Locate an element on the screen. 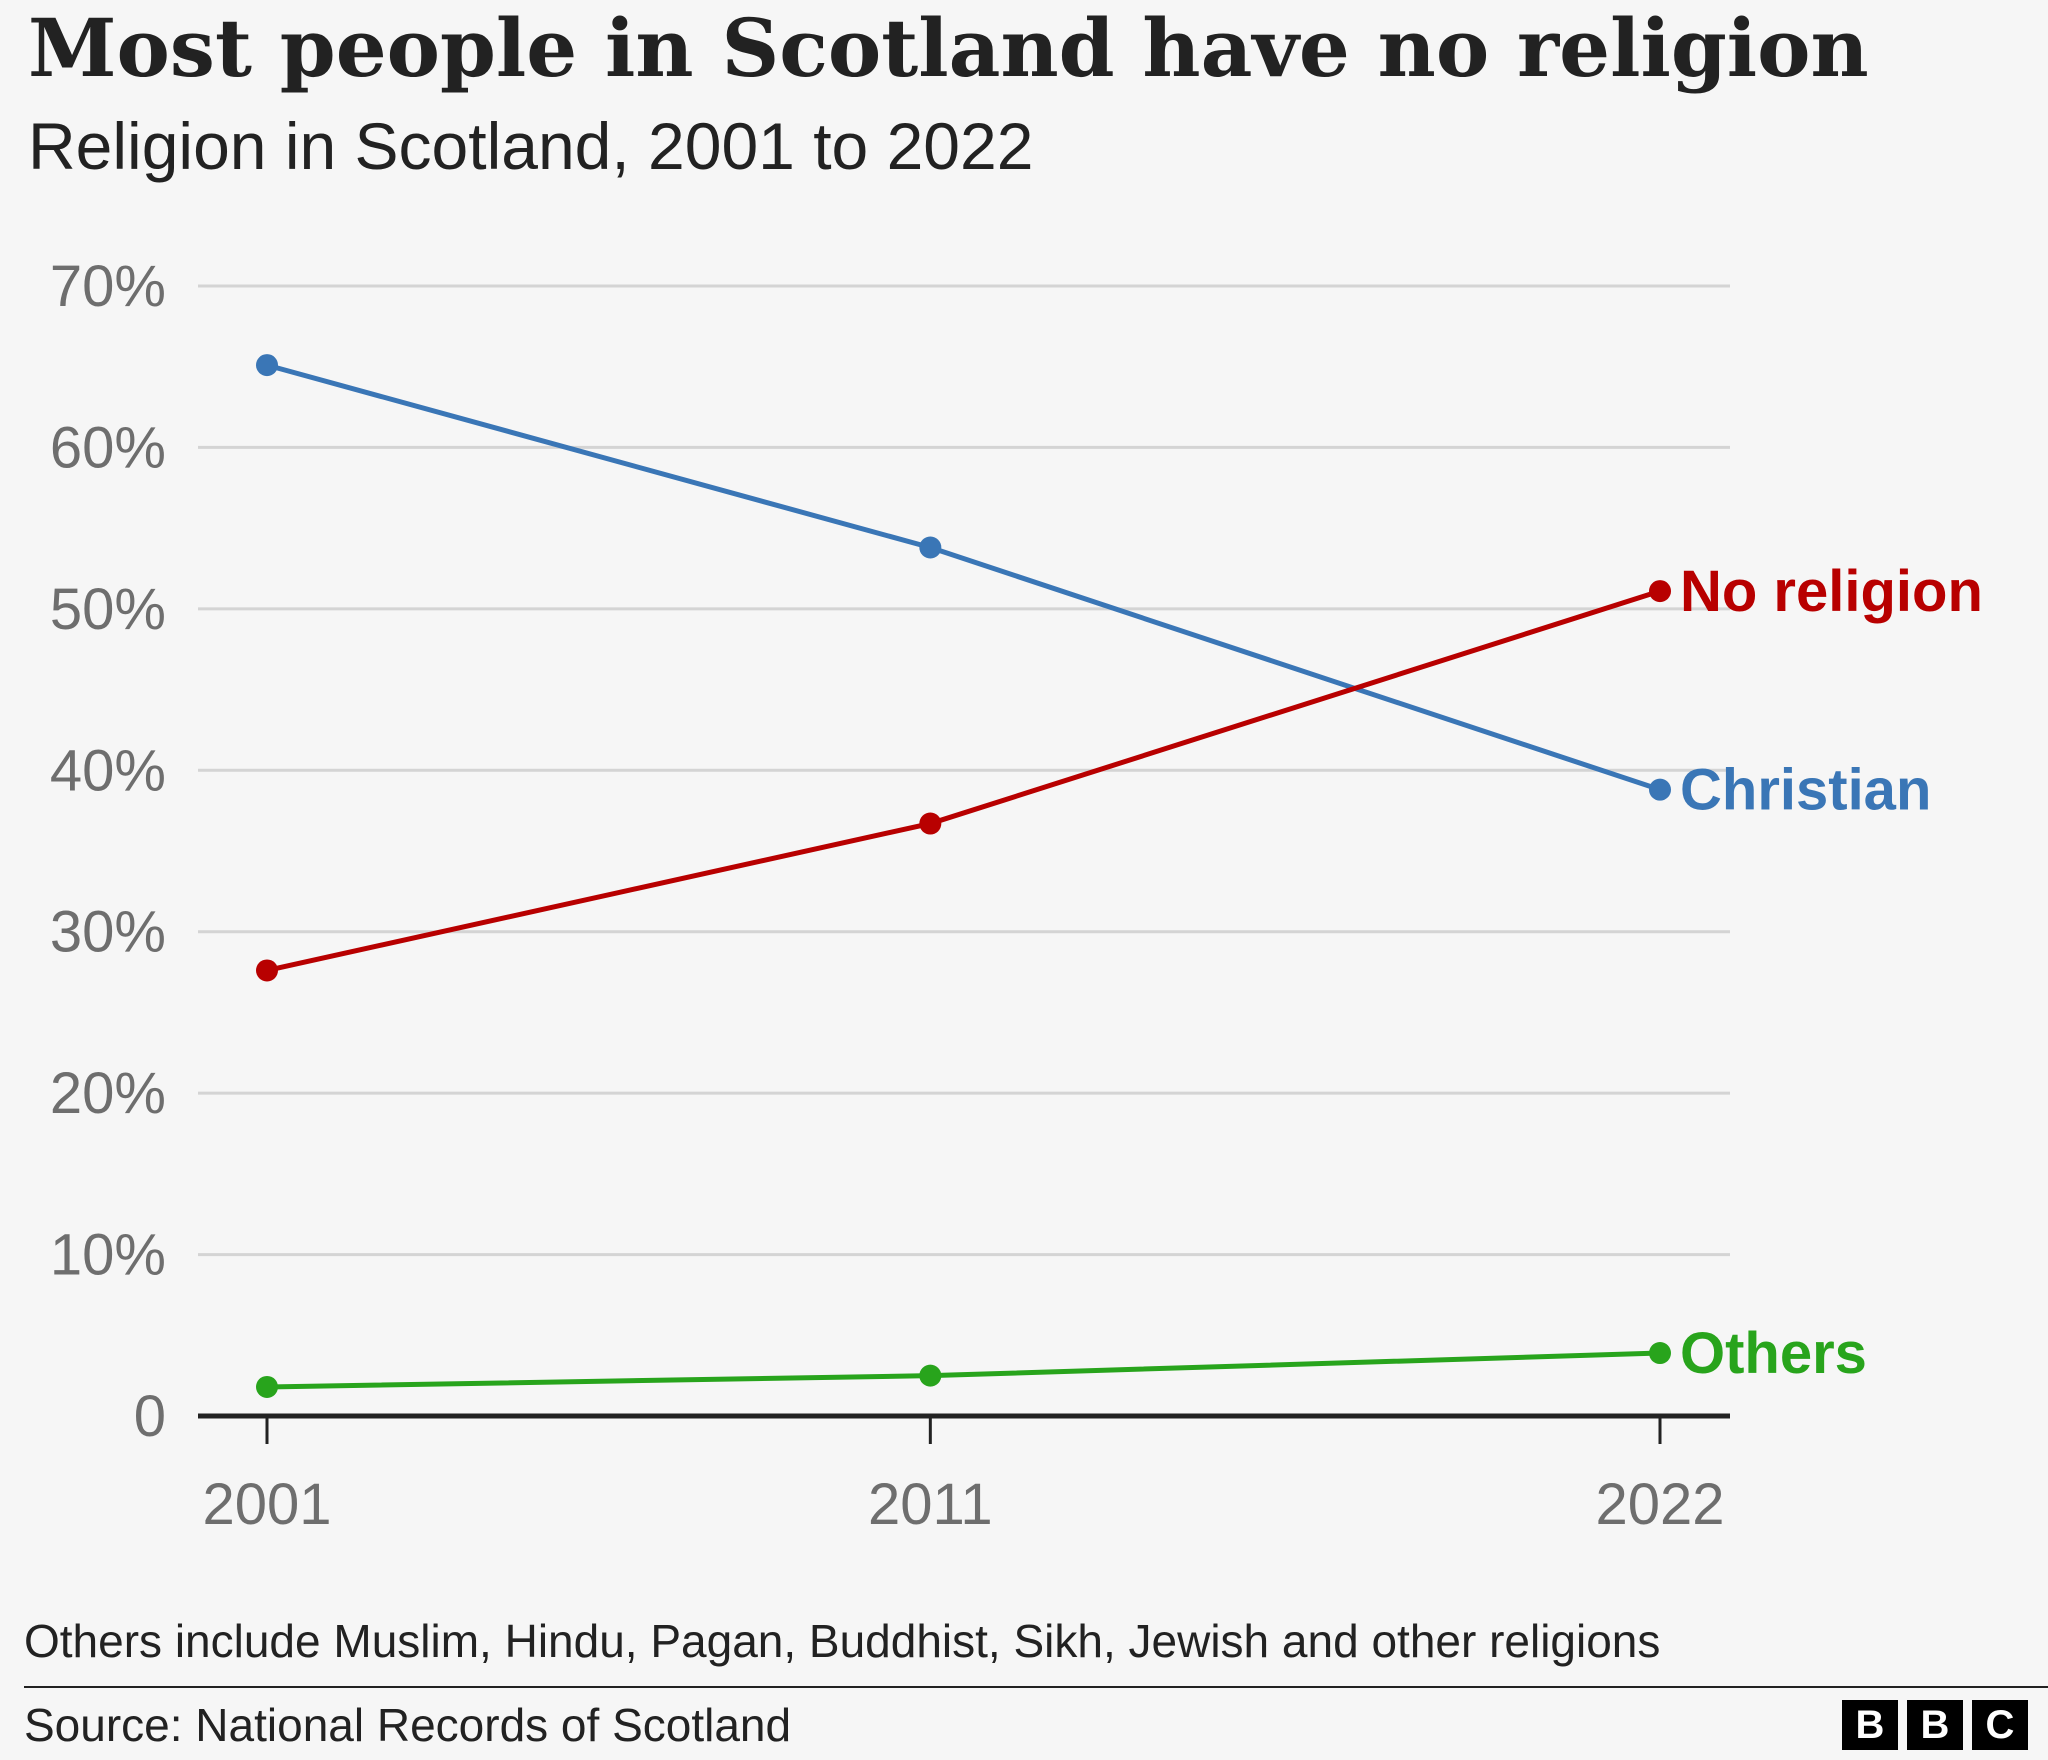 The width and height of the screenshot is (2048, 1760). x-tick-label-2001: 2001 is located at coordinates (266, 1504).